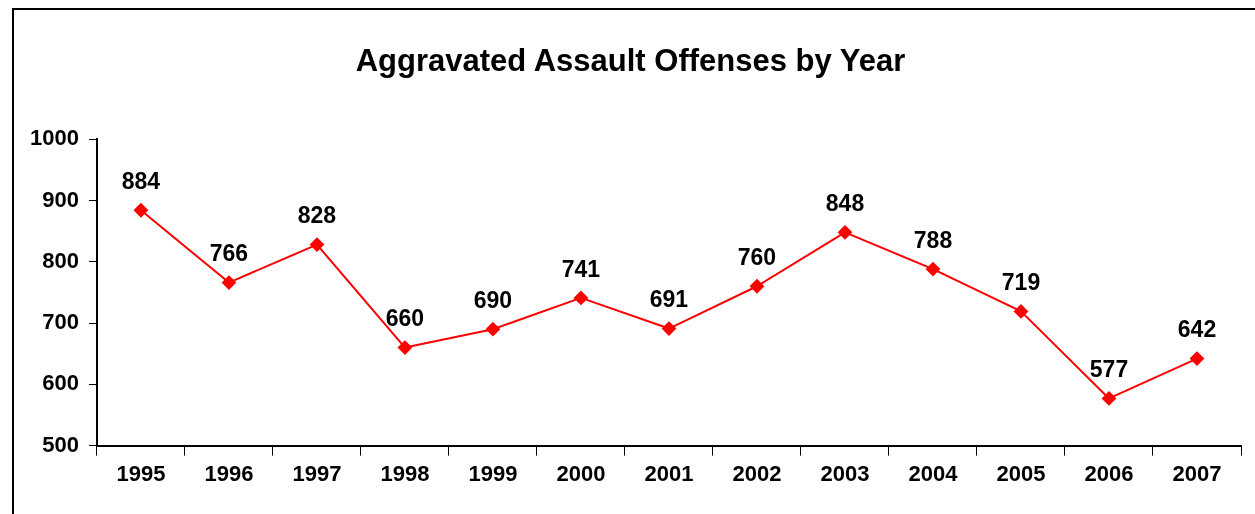 This screenshot has width=1255, height=514. What do you see at coordinates (1021, 473) in the screenshot?
I see `x-tick-label: 2005` at bounding box center [1021, 473].